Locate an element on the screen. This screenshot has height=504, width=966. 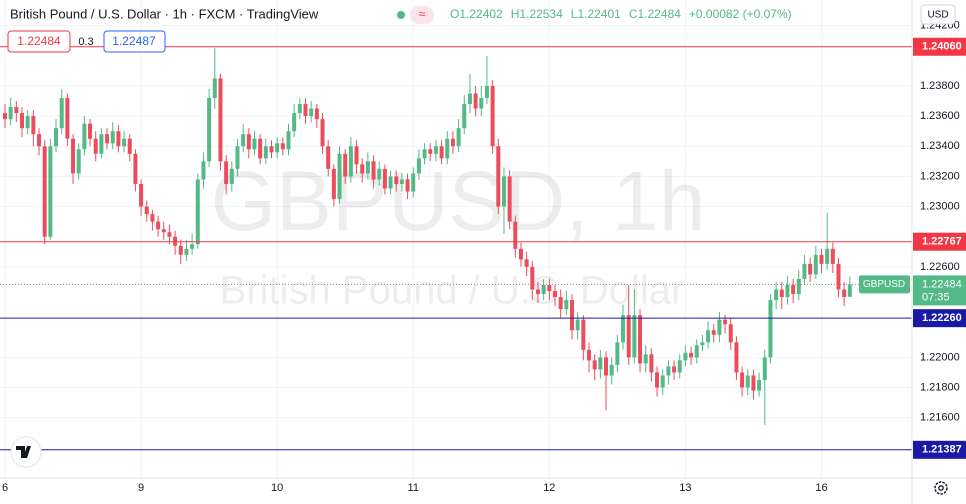
market-status is located at coordinates (401, 15).